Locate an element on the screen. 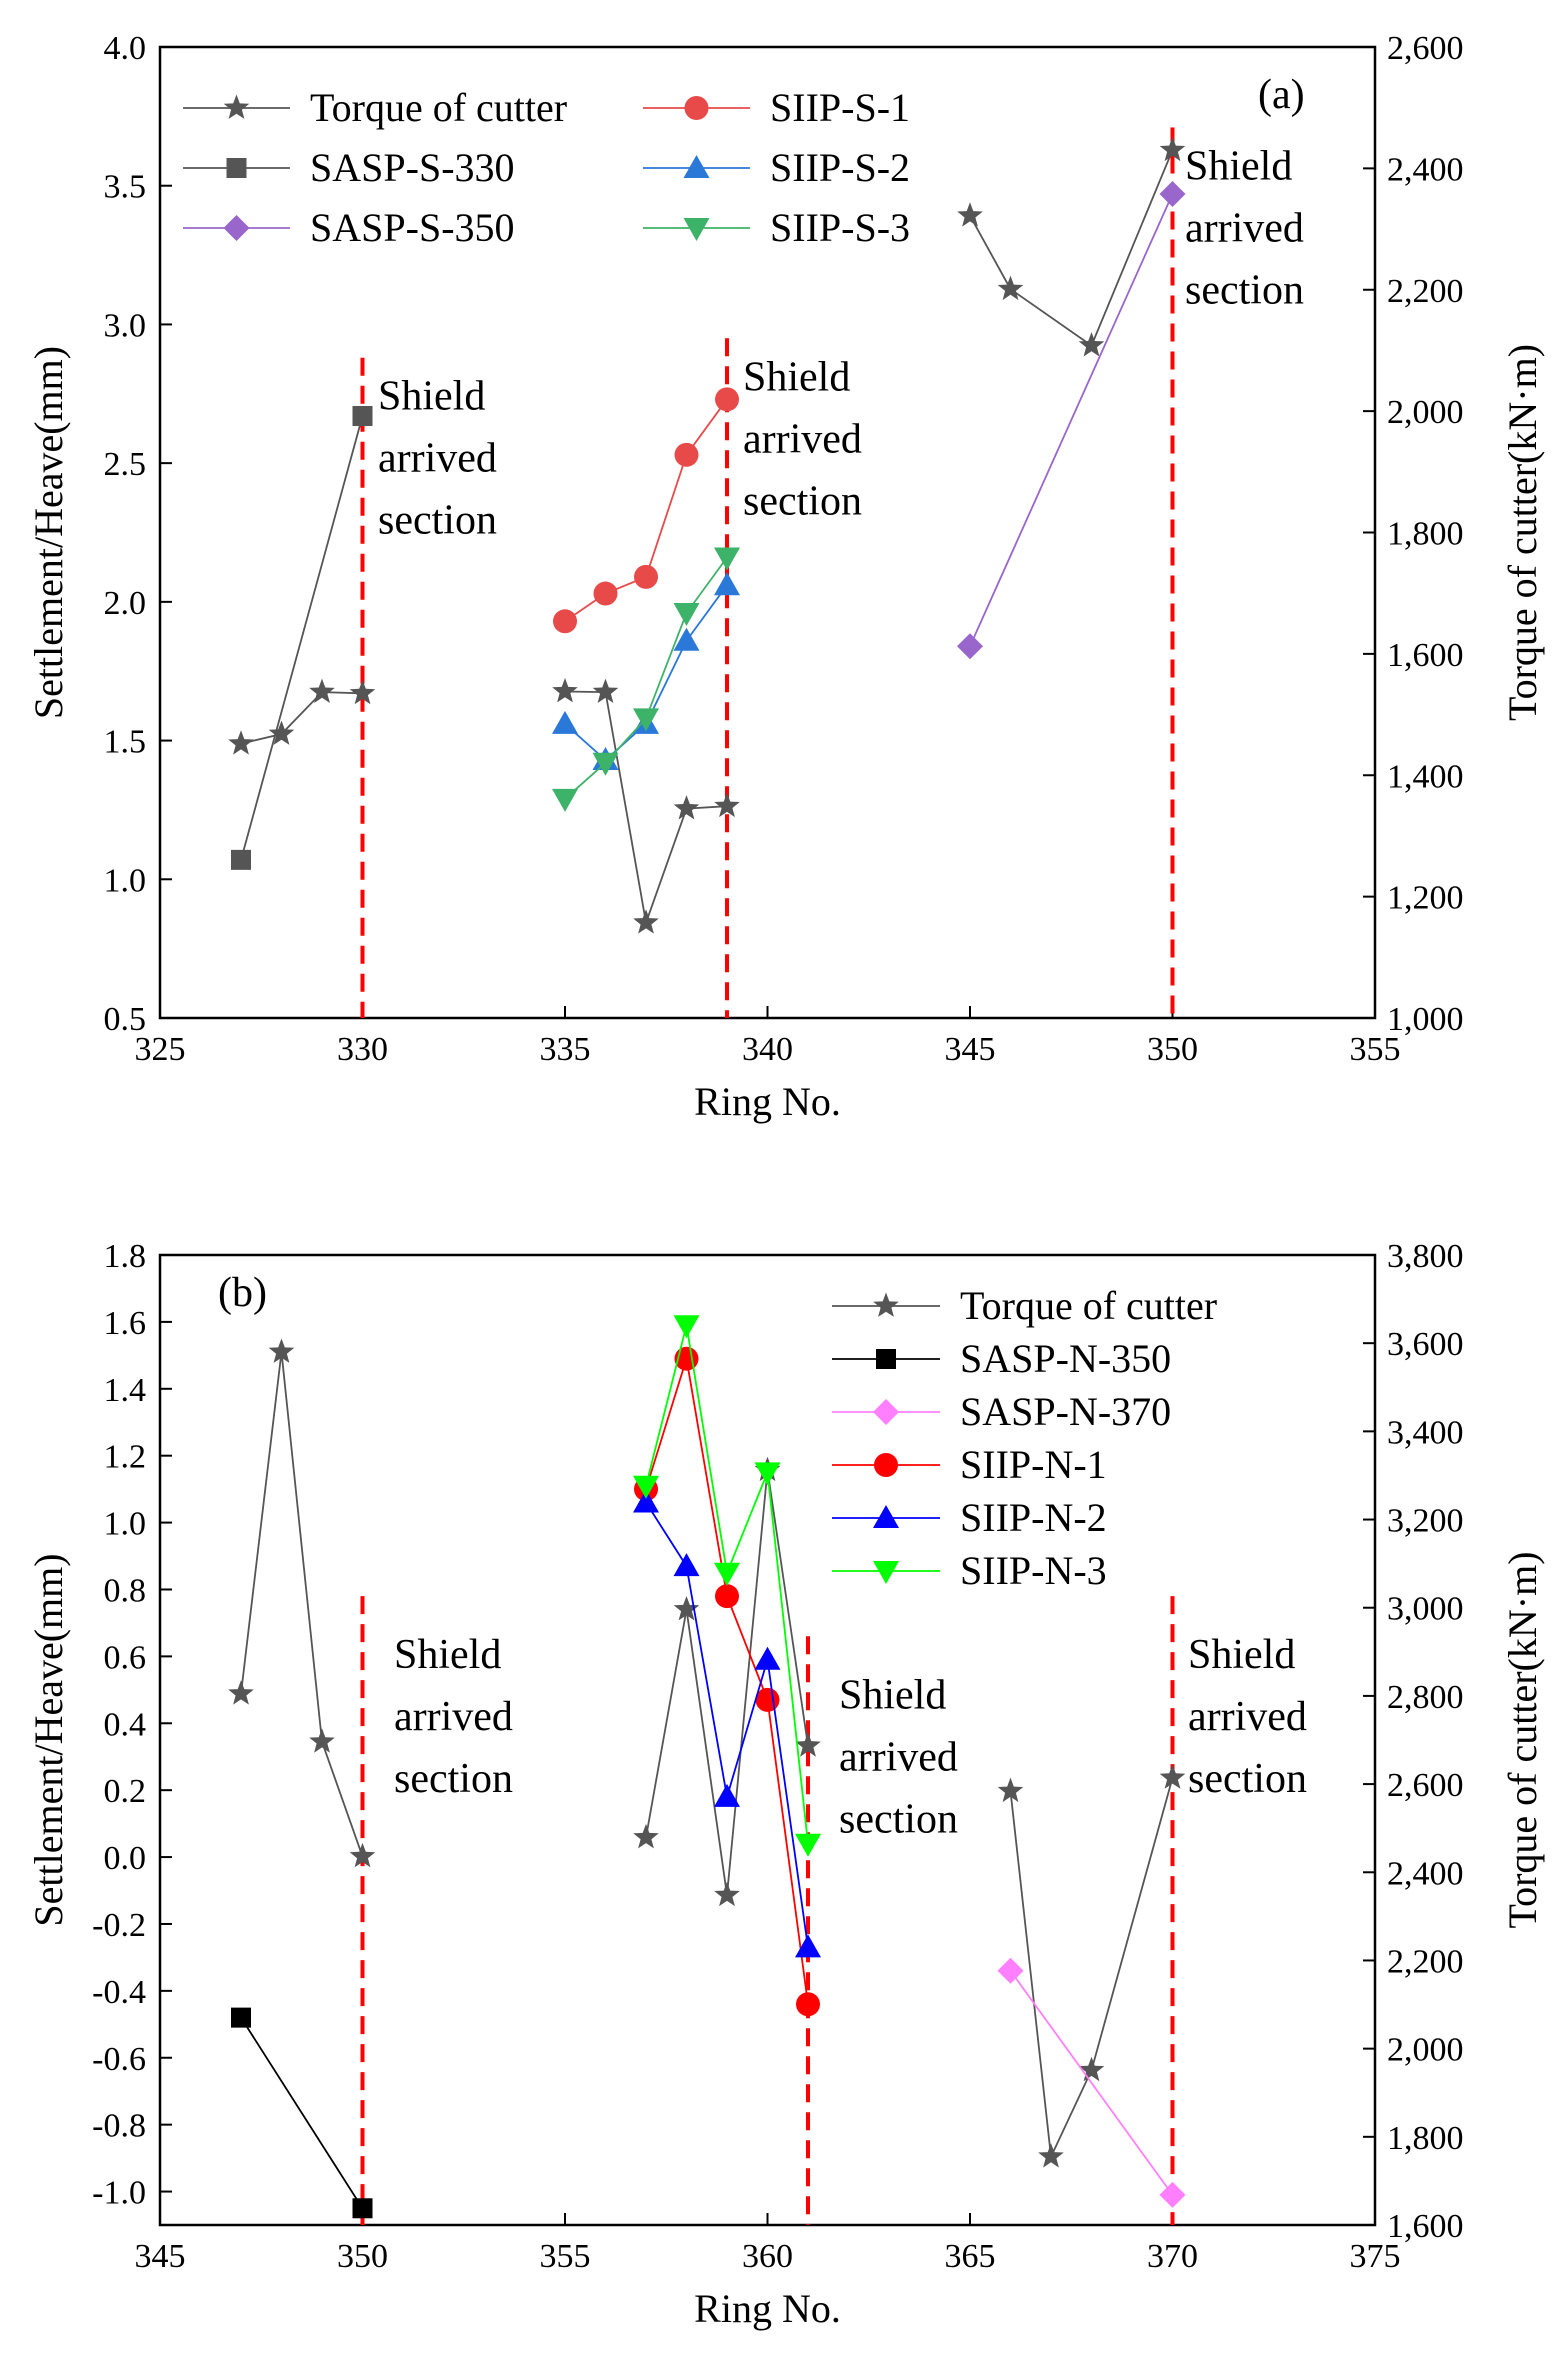  y-tick-label: -0.4 is located at coordinates (119, 1992).